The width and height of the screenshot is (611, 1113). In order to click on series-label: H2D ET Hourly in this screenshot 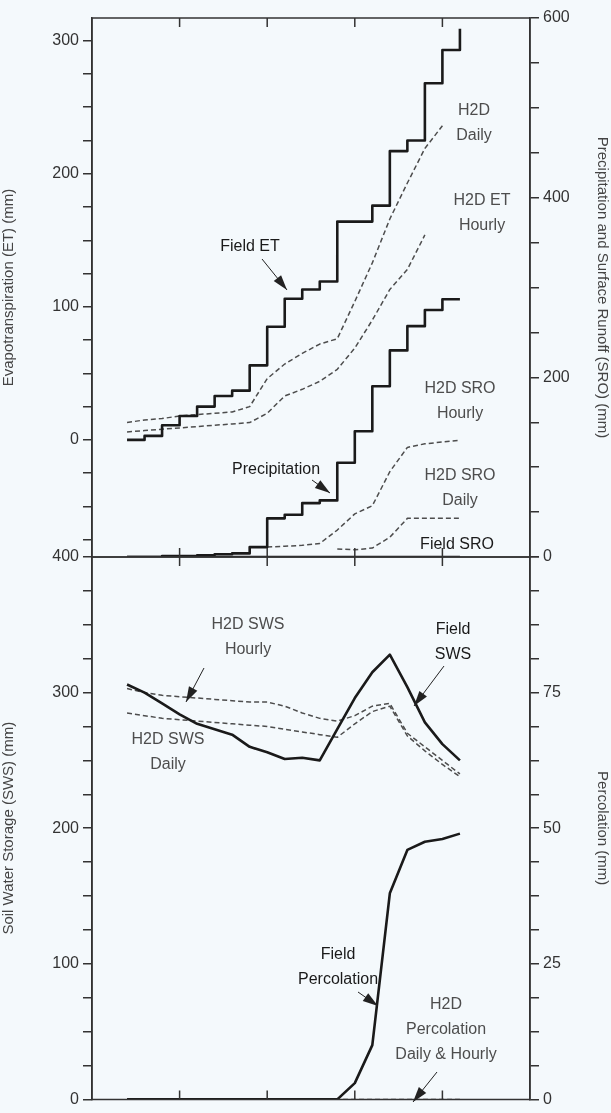, I will do `click(482, 212)`.